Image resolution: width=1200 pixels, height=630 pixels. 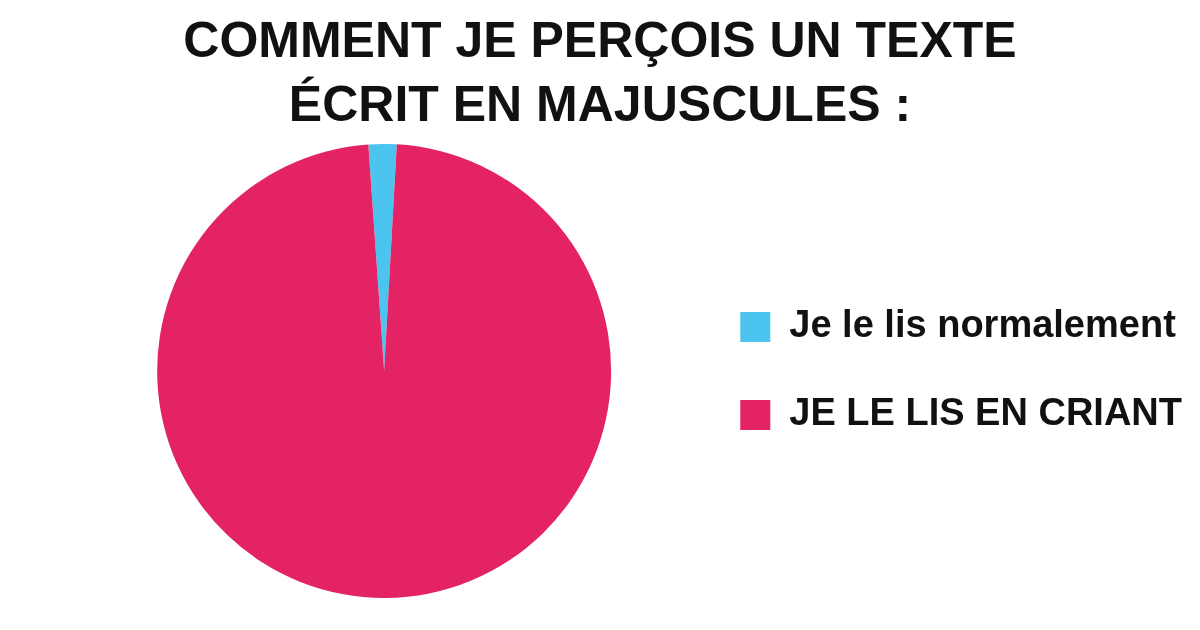 I want to click on chart-title: COMMENT JE PERÇOIS UN TEXTE ÉCRIT EN MAJUSCULES :, so click(x=600, y=72).